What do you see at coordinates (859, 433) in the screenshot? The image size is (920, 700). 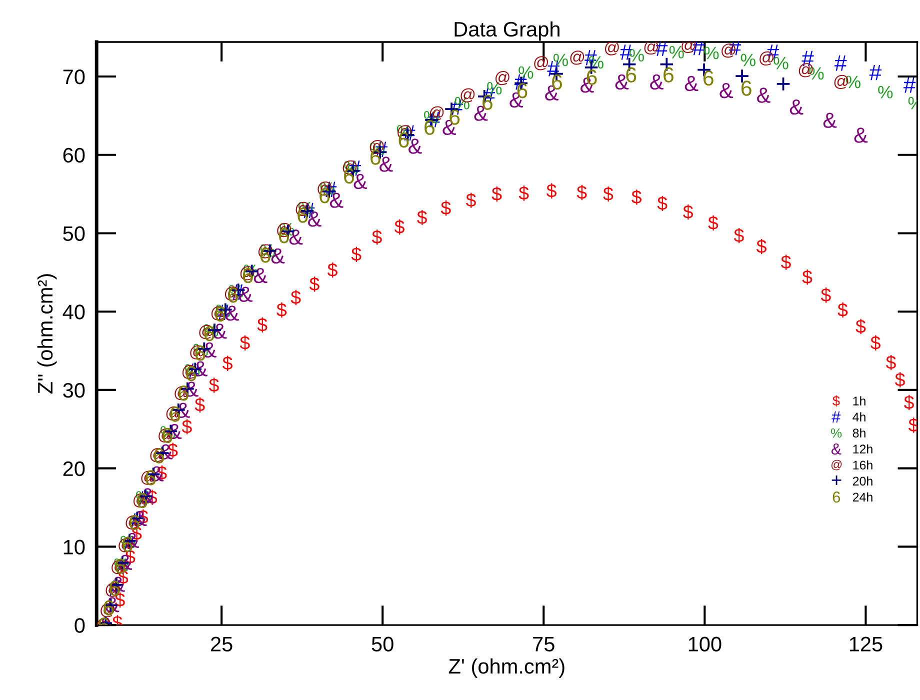 I see `legend-label: 8h` at bounding box center [859, 433].